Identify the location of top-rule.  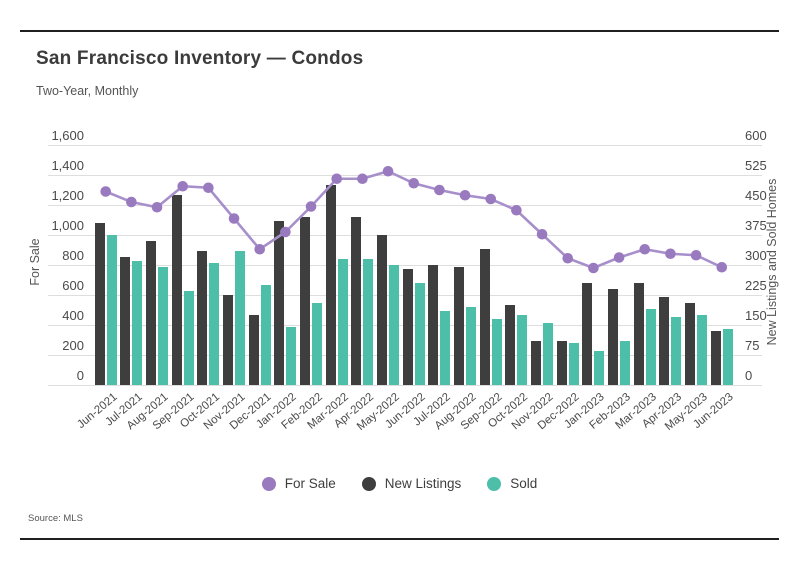
(399, 31).